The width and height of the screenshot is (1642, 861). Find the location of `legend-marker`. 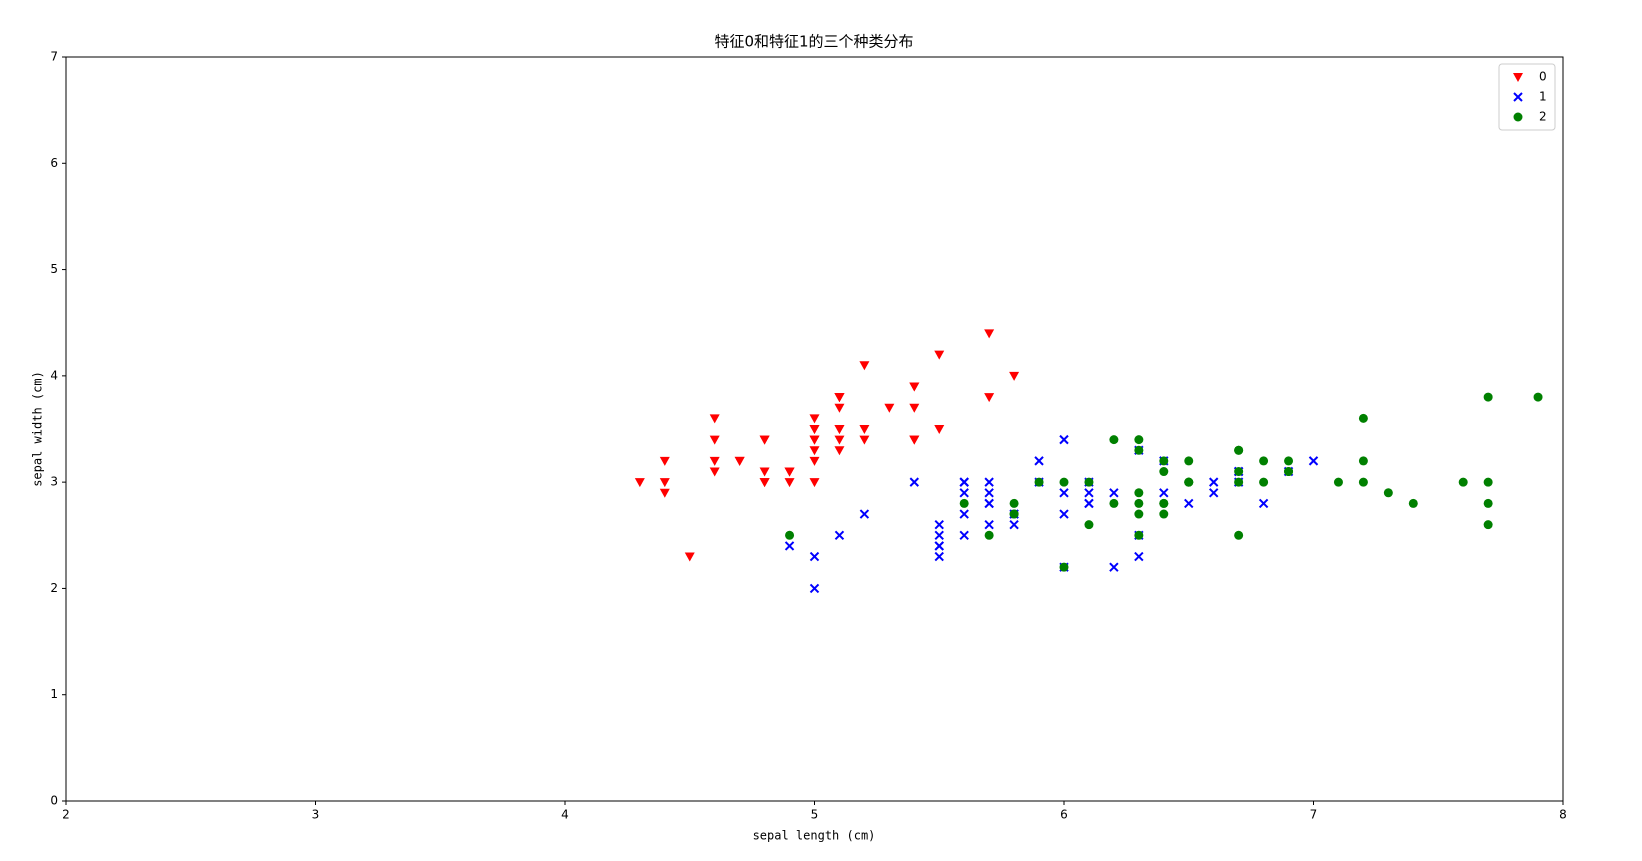

legend-marker is located at coordinates (1518, 117).